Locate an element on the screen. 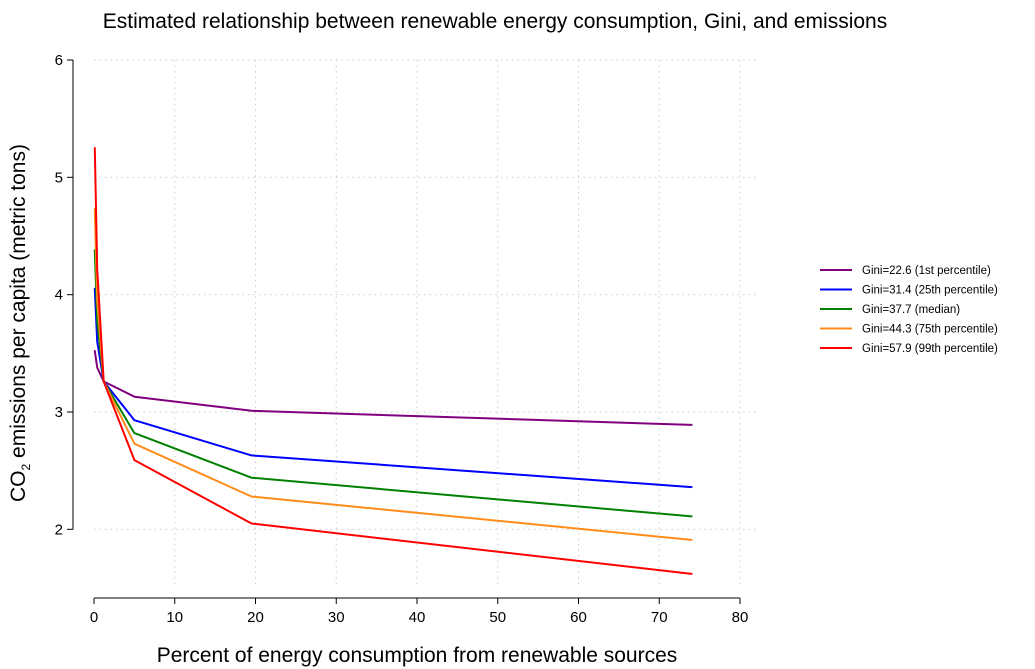 Image resolution: width=1035 pixels, height=669 pixels. y-tick-label: 2 is located at coordinates (59, 529).